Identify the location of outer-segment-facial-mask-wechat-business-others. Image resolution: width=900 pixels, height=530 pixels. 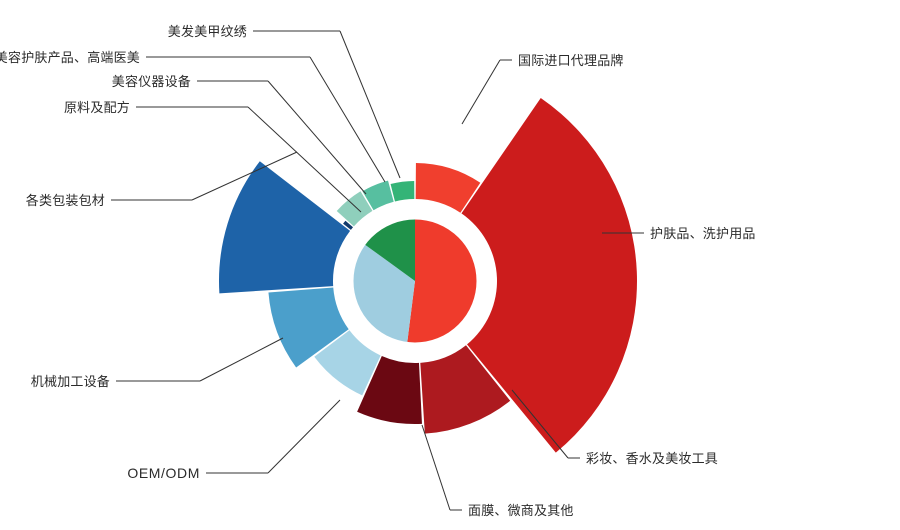
(389, 389).